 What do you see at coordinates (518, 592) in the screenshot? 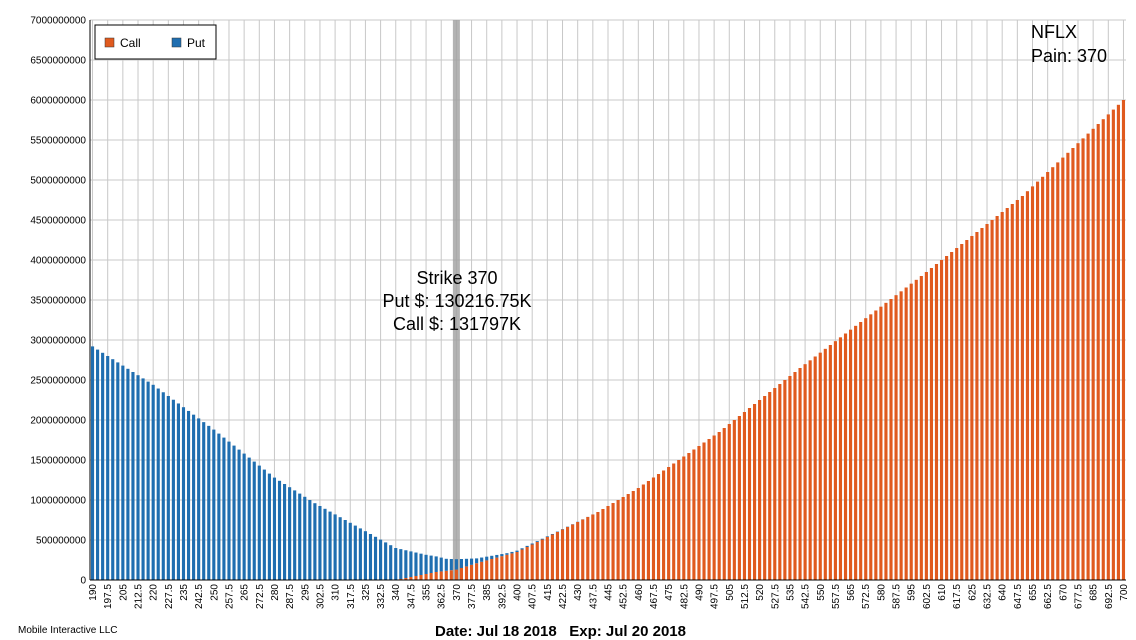
I see `x-tick-label: 400` at bounding box center [518, 592].